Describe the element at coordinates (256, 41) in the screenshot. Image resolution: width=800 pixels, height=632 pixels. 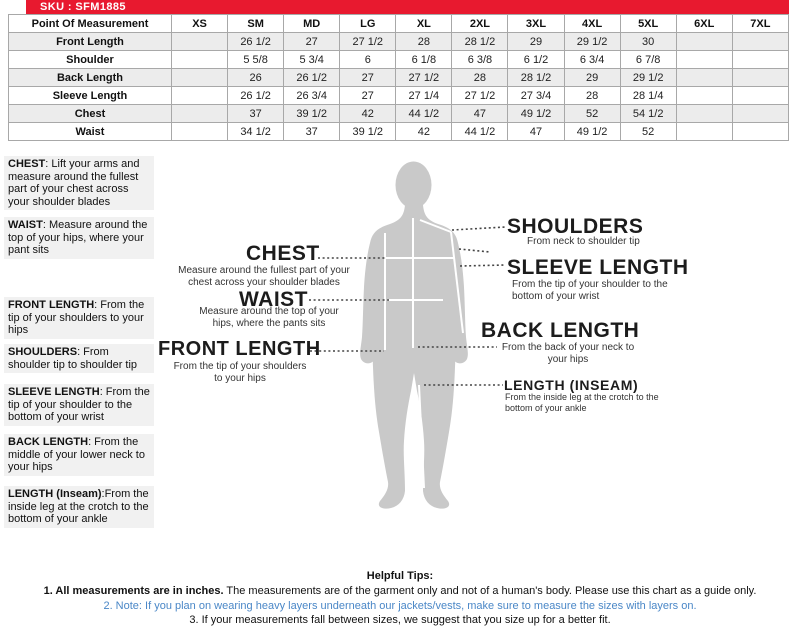
I see `measurement-cell: 26 1/2` at that location.